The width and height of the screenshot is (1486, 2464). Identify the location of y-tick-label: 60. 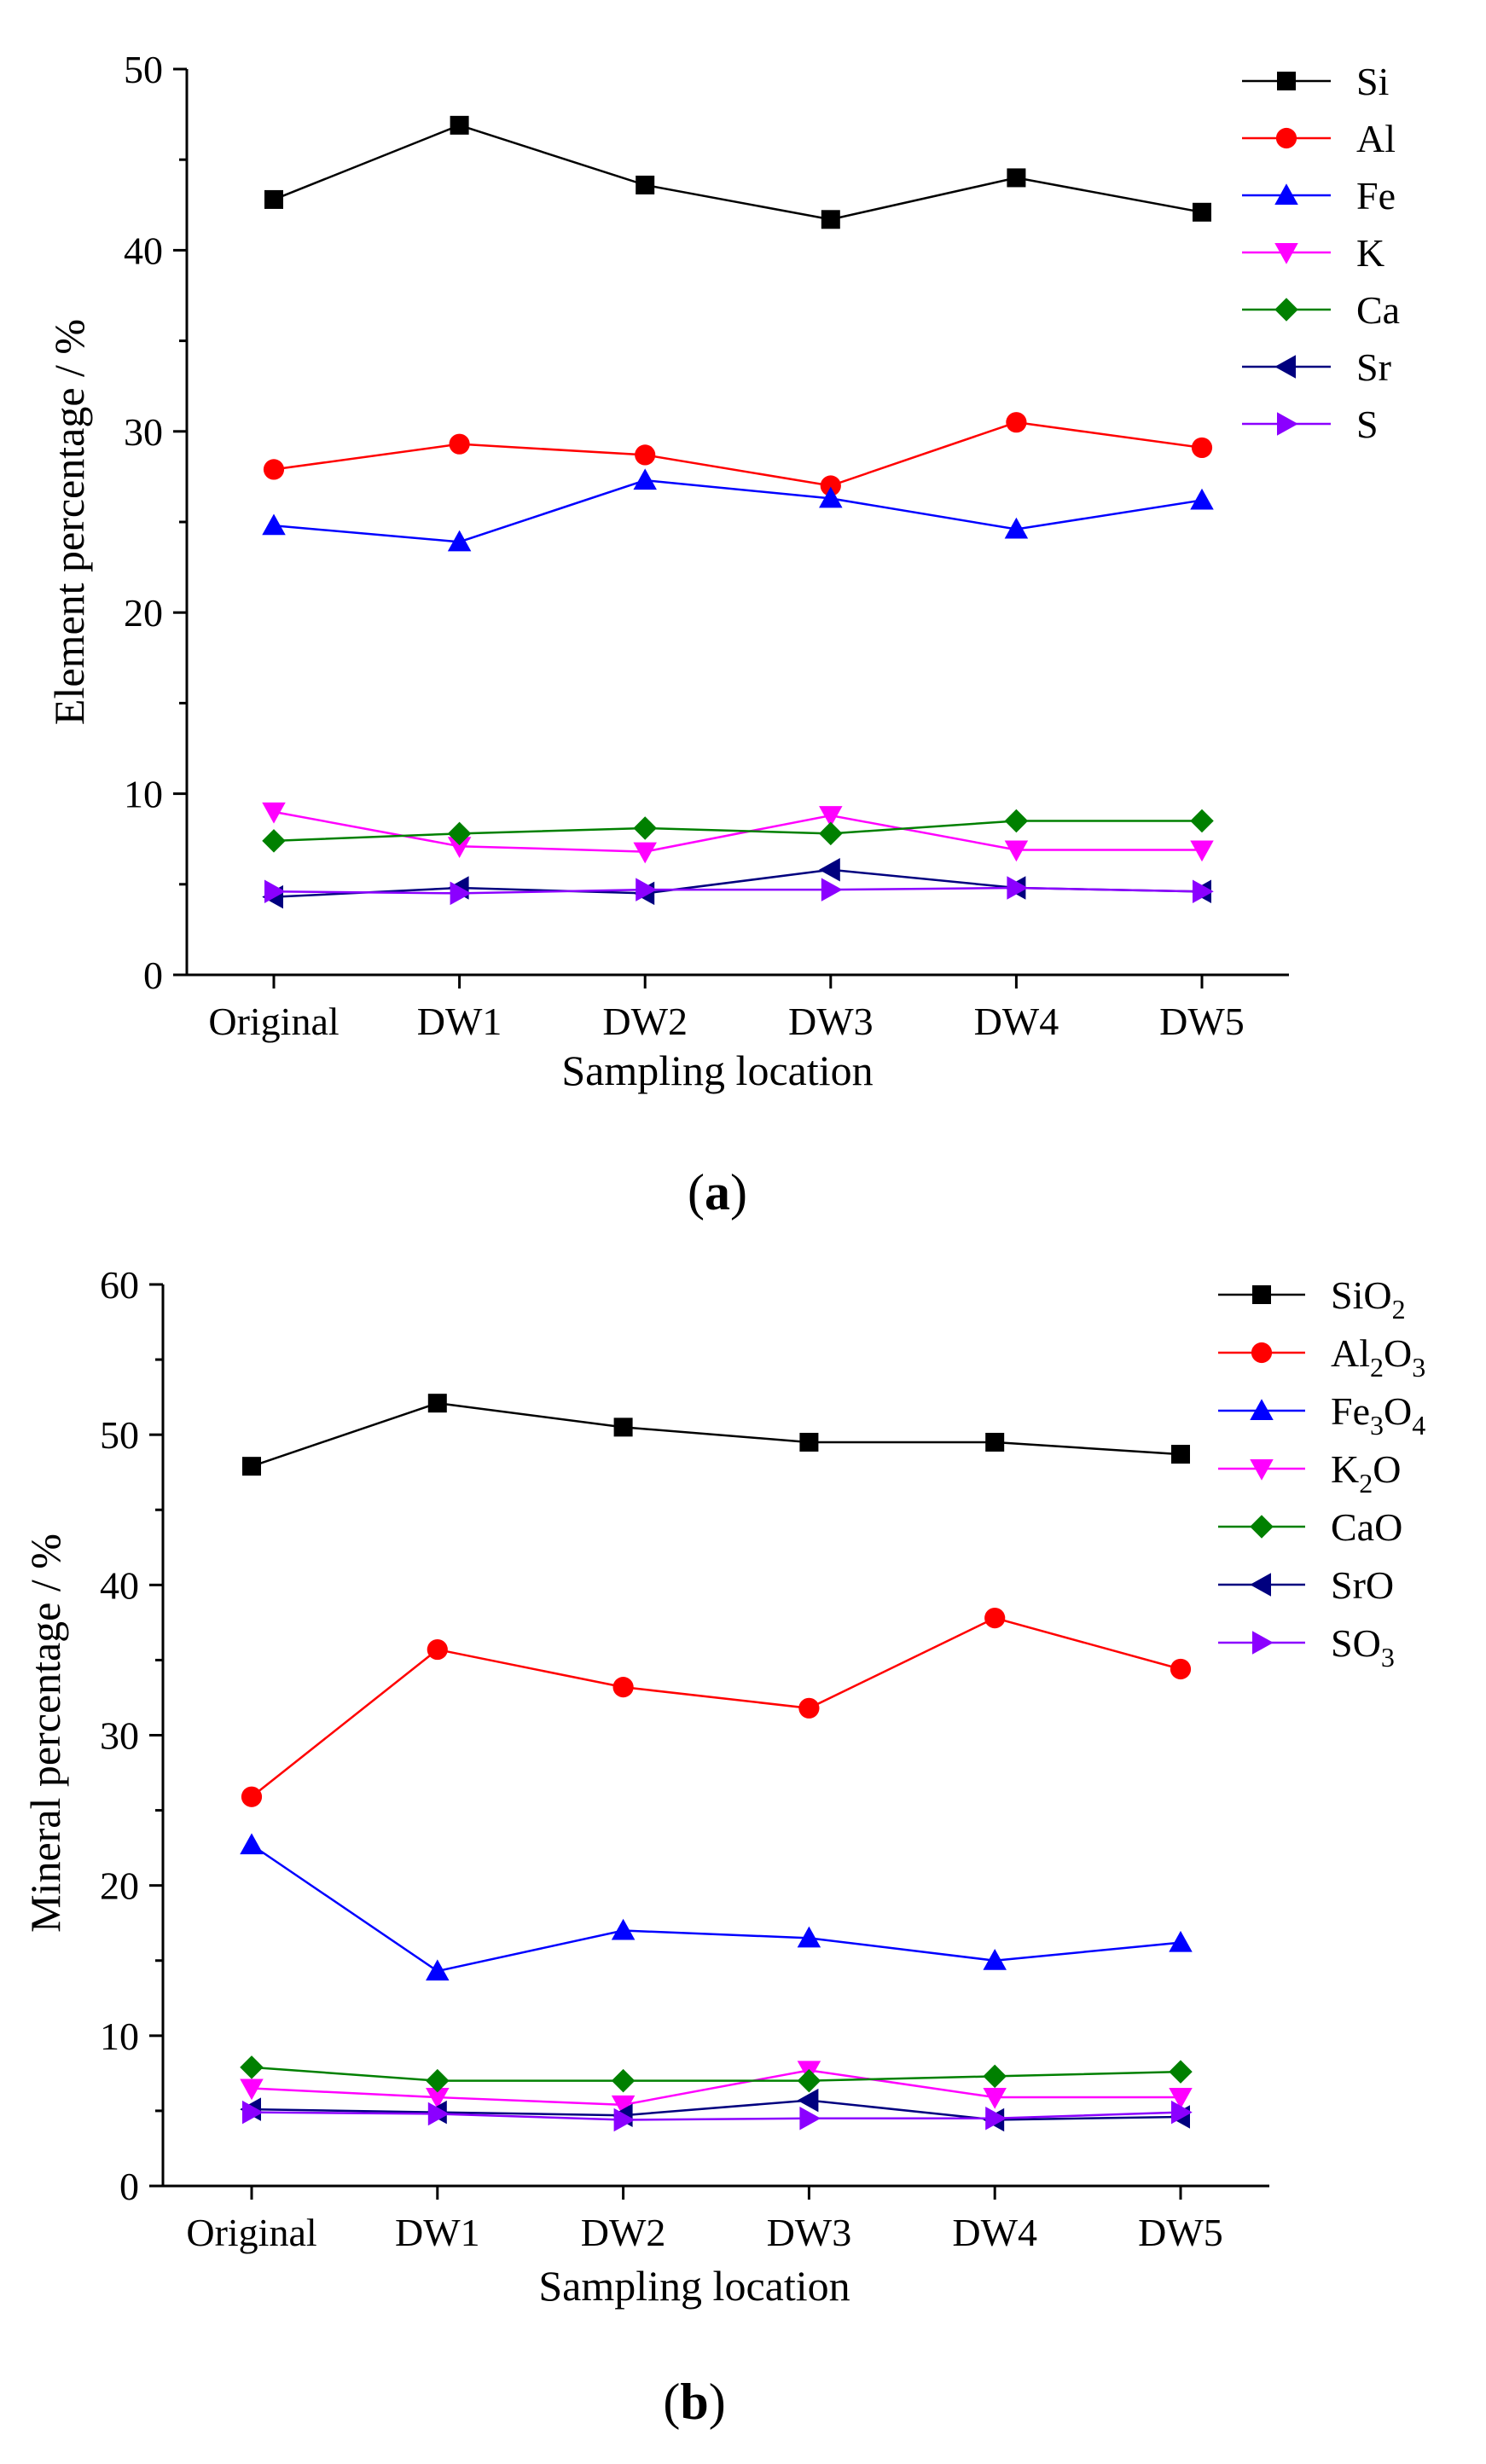
(119, 1285).